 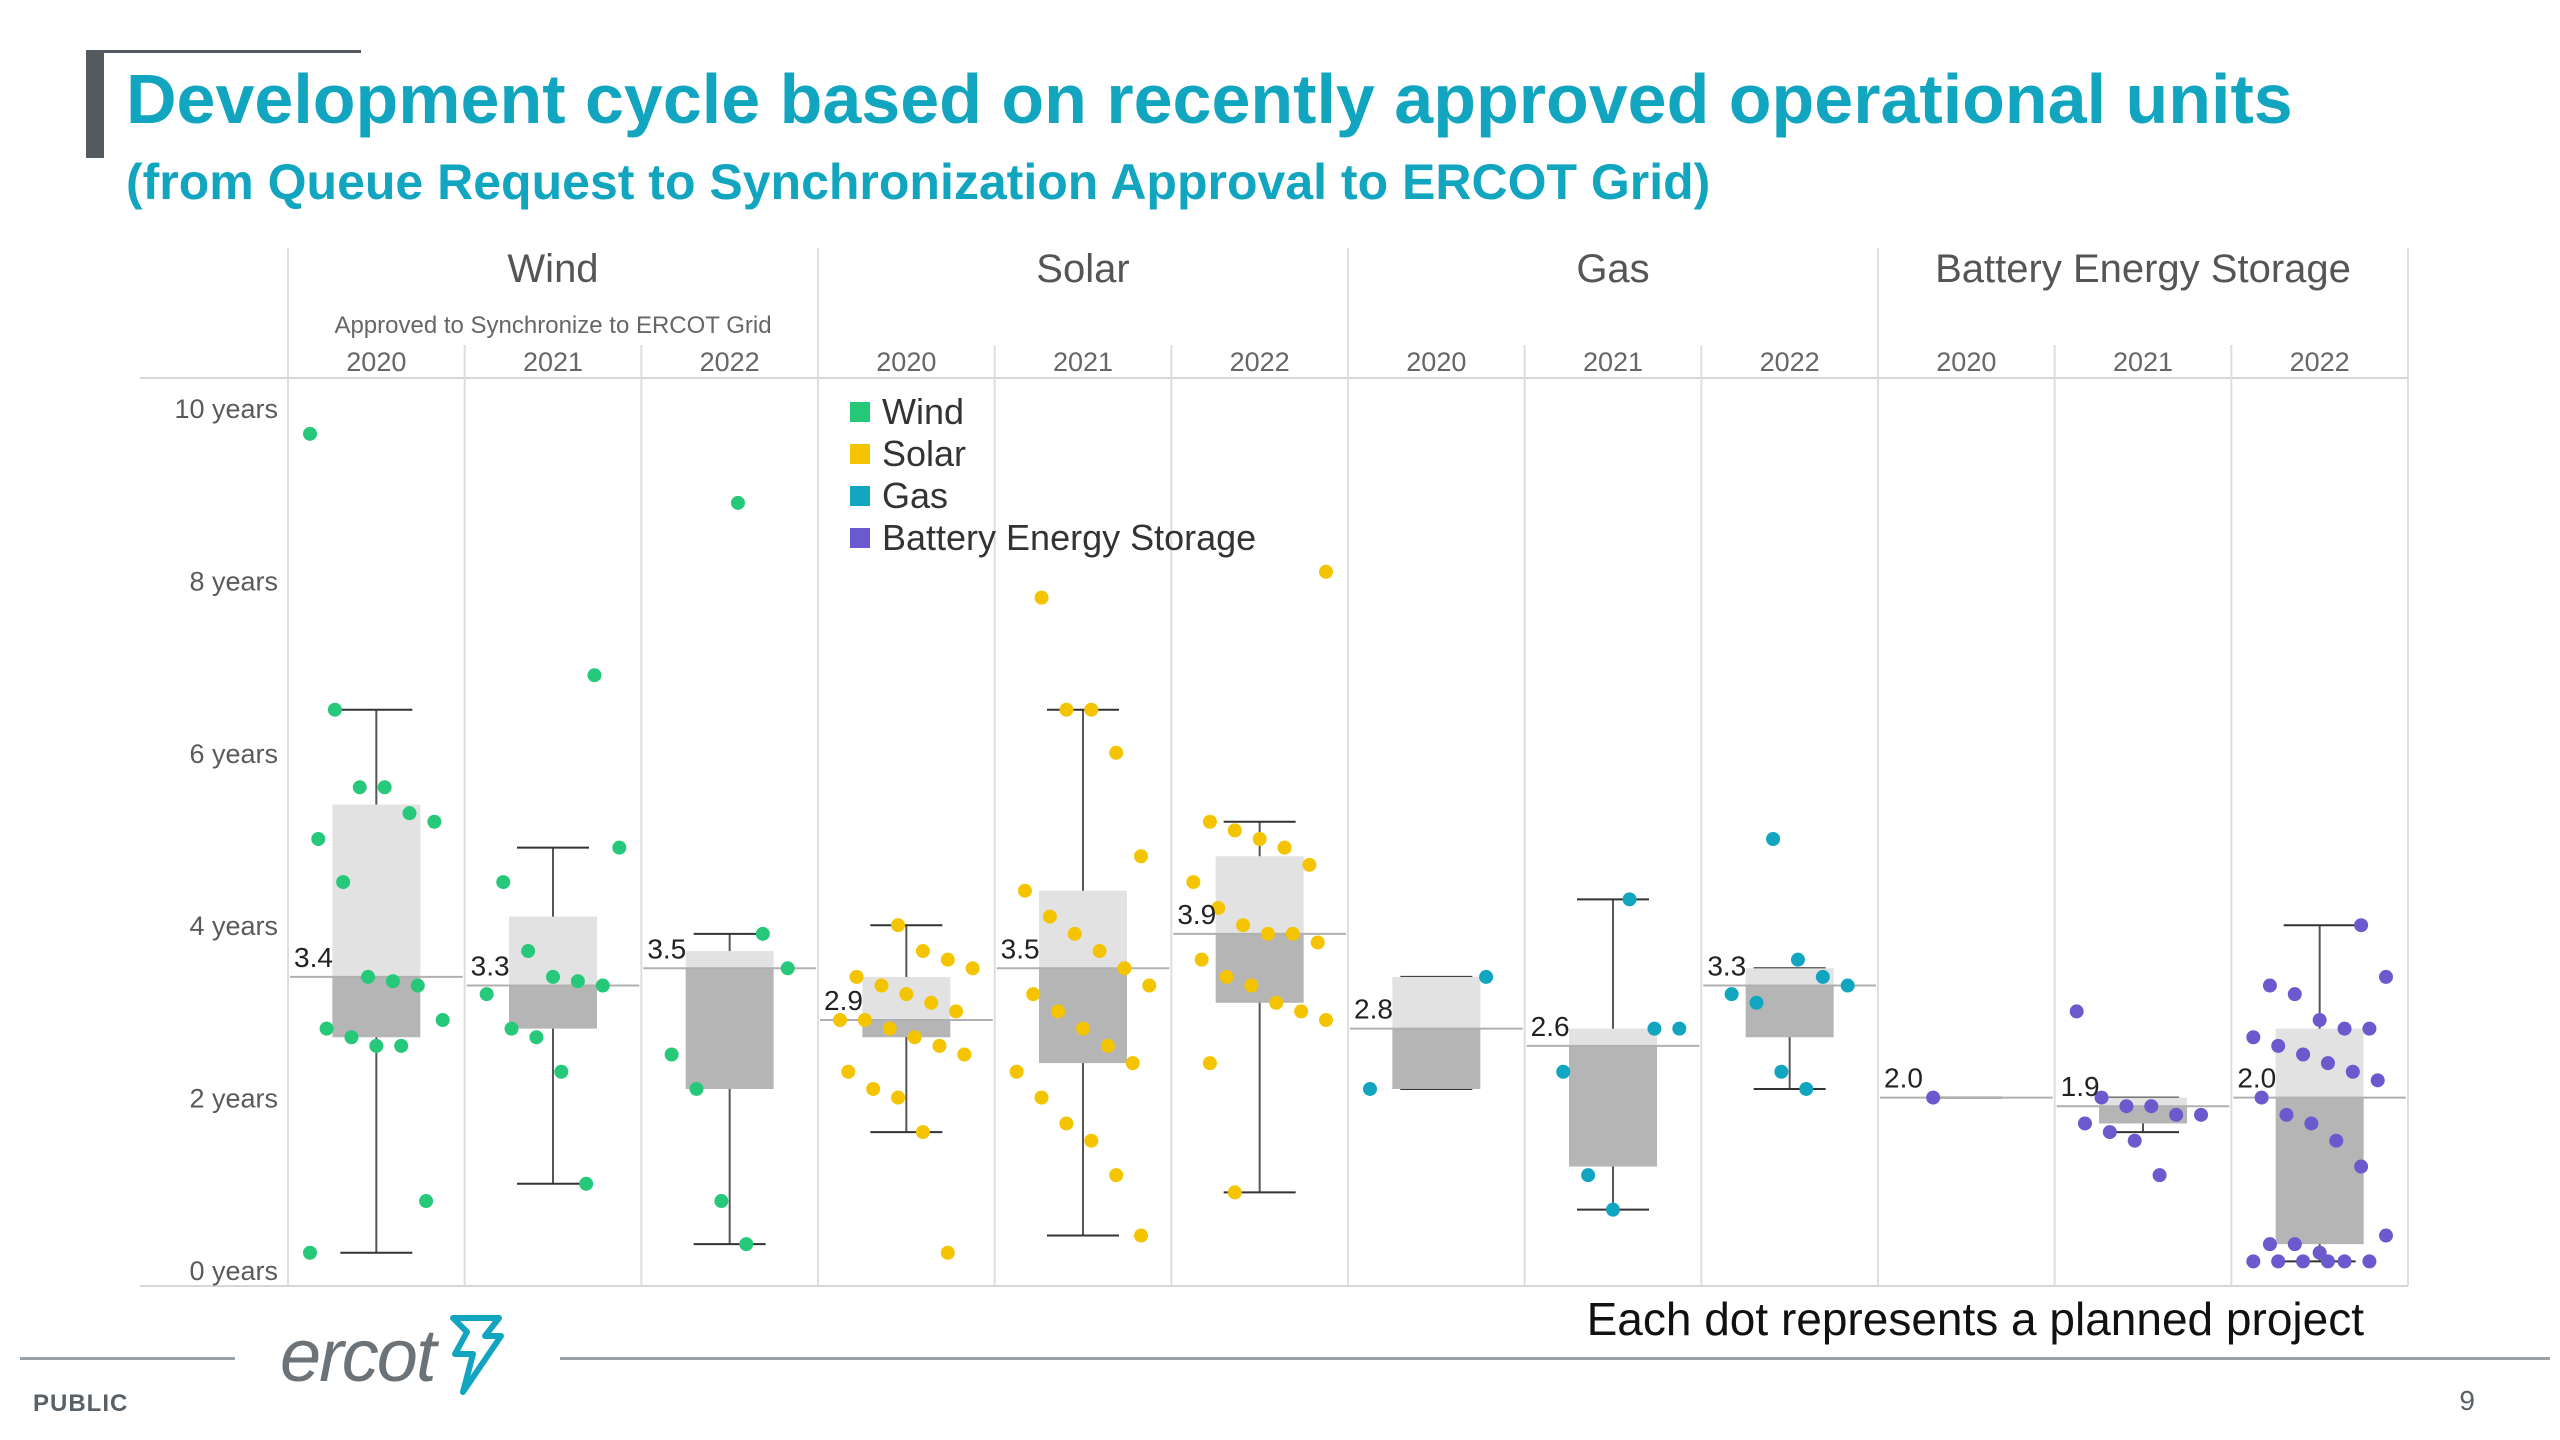 What do you see at coordinates (233, 1099) in the screenshot?
I see `y-tick-label: 2 years` at bounding box center [233, 1099].